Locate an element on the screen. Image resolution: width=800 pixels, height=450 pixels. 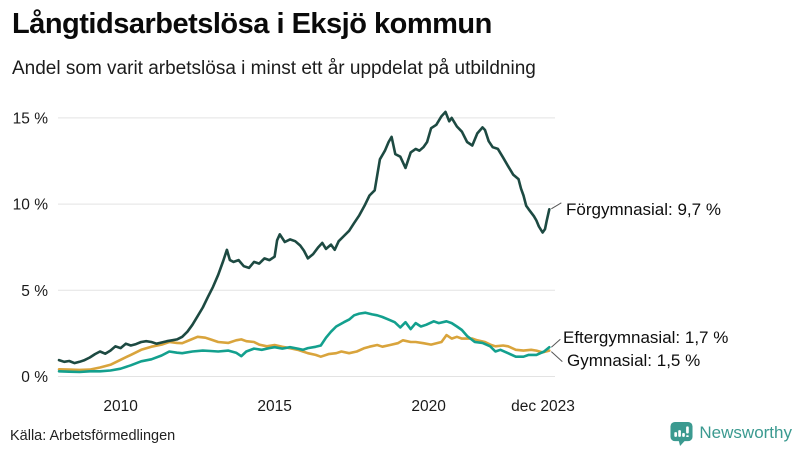
y-axis-tick-label: 15 % is located at coordinates (31, 118).